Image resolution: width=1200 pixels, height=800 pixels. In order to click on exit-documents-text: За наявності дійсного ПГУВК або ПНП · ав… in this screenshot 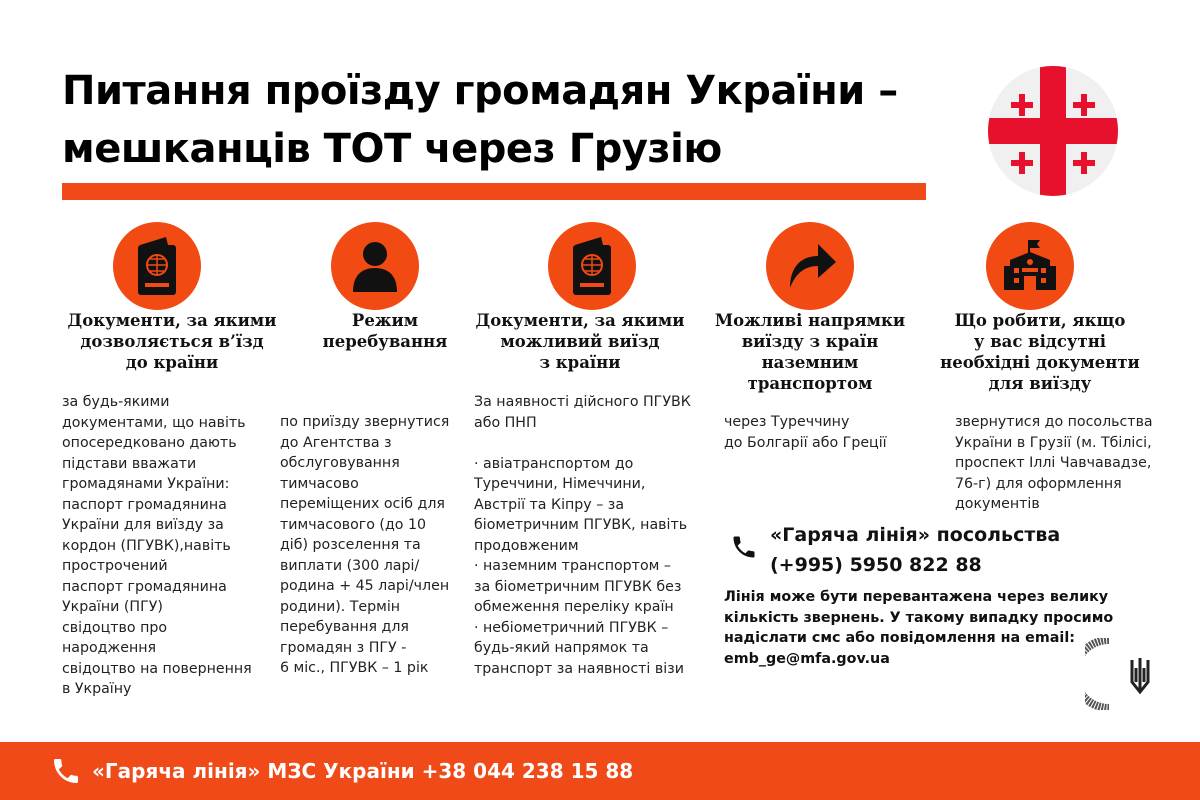, I will do `click(582, 535)`.